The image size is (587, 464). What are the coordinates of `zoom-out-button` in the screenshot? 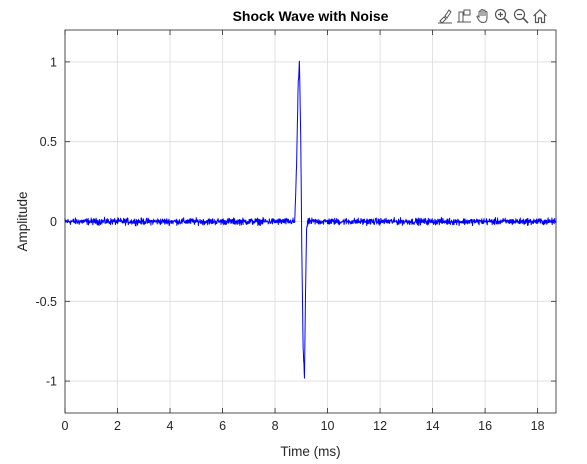 It's located at (521, 16).